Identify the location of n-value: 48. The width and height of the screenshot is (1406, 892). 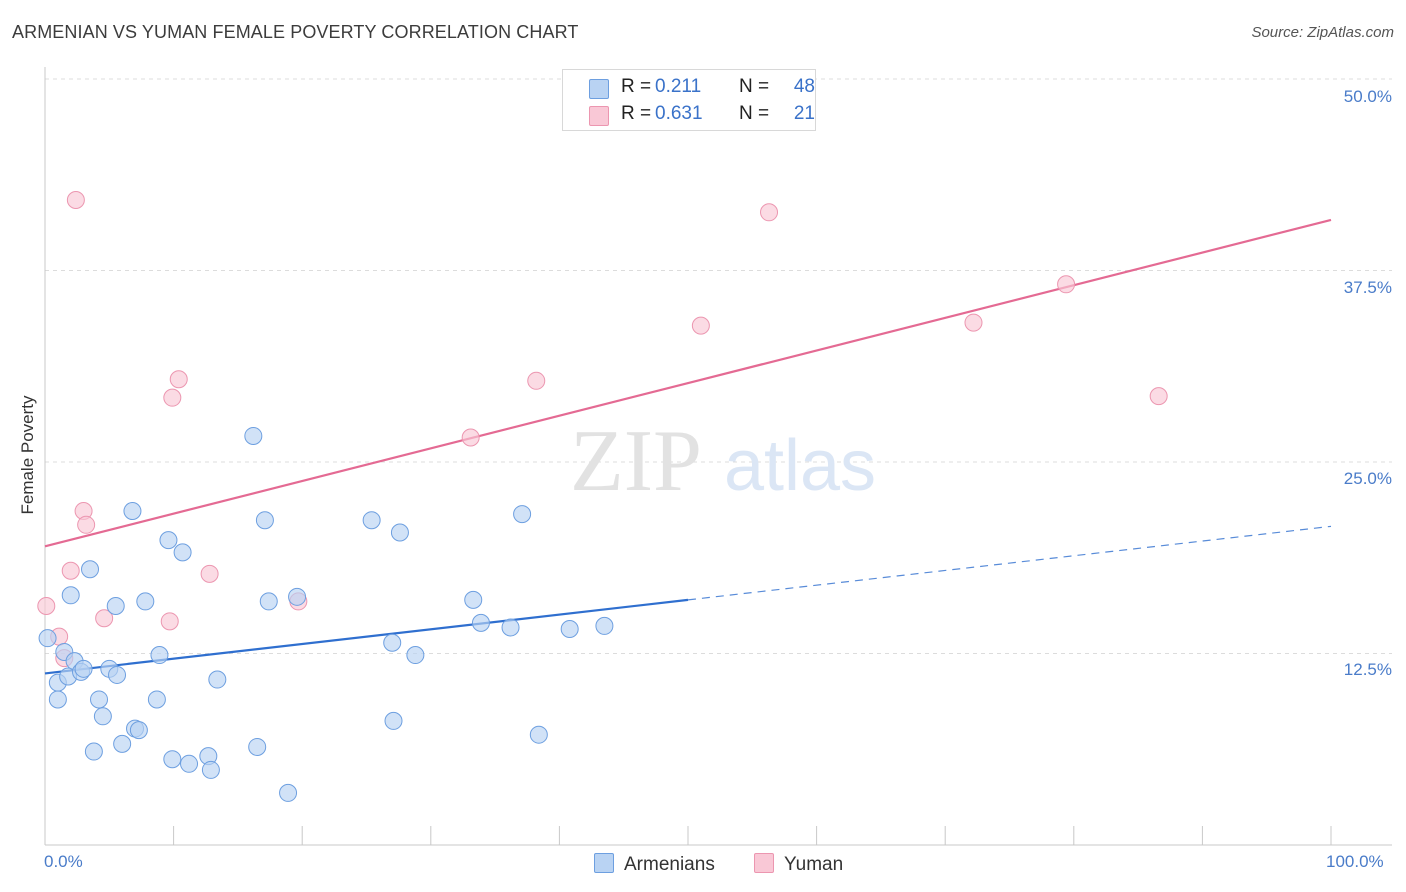
(804, 86).